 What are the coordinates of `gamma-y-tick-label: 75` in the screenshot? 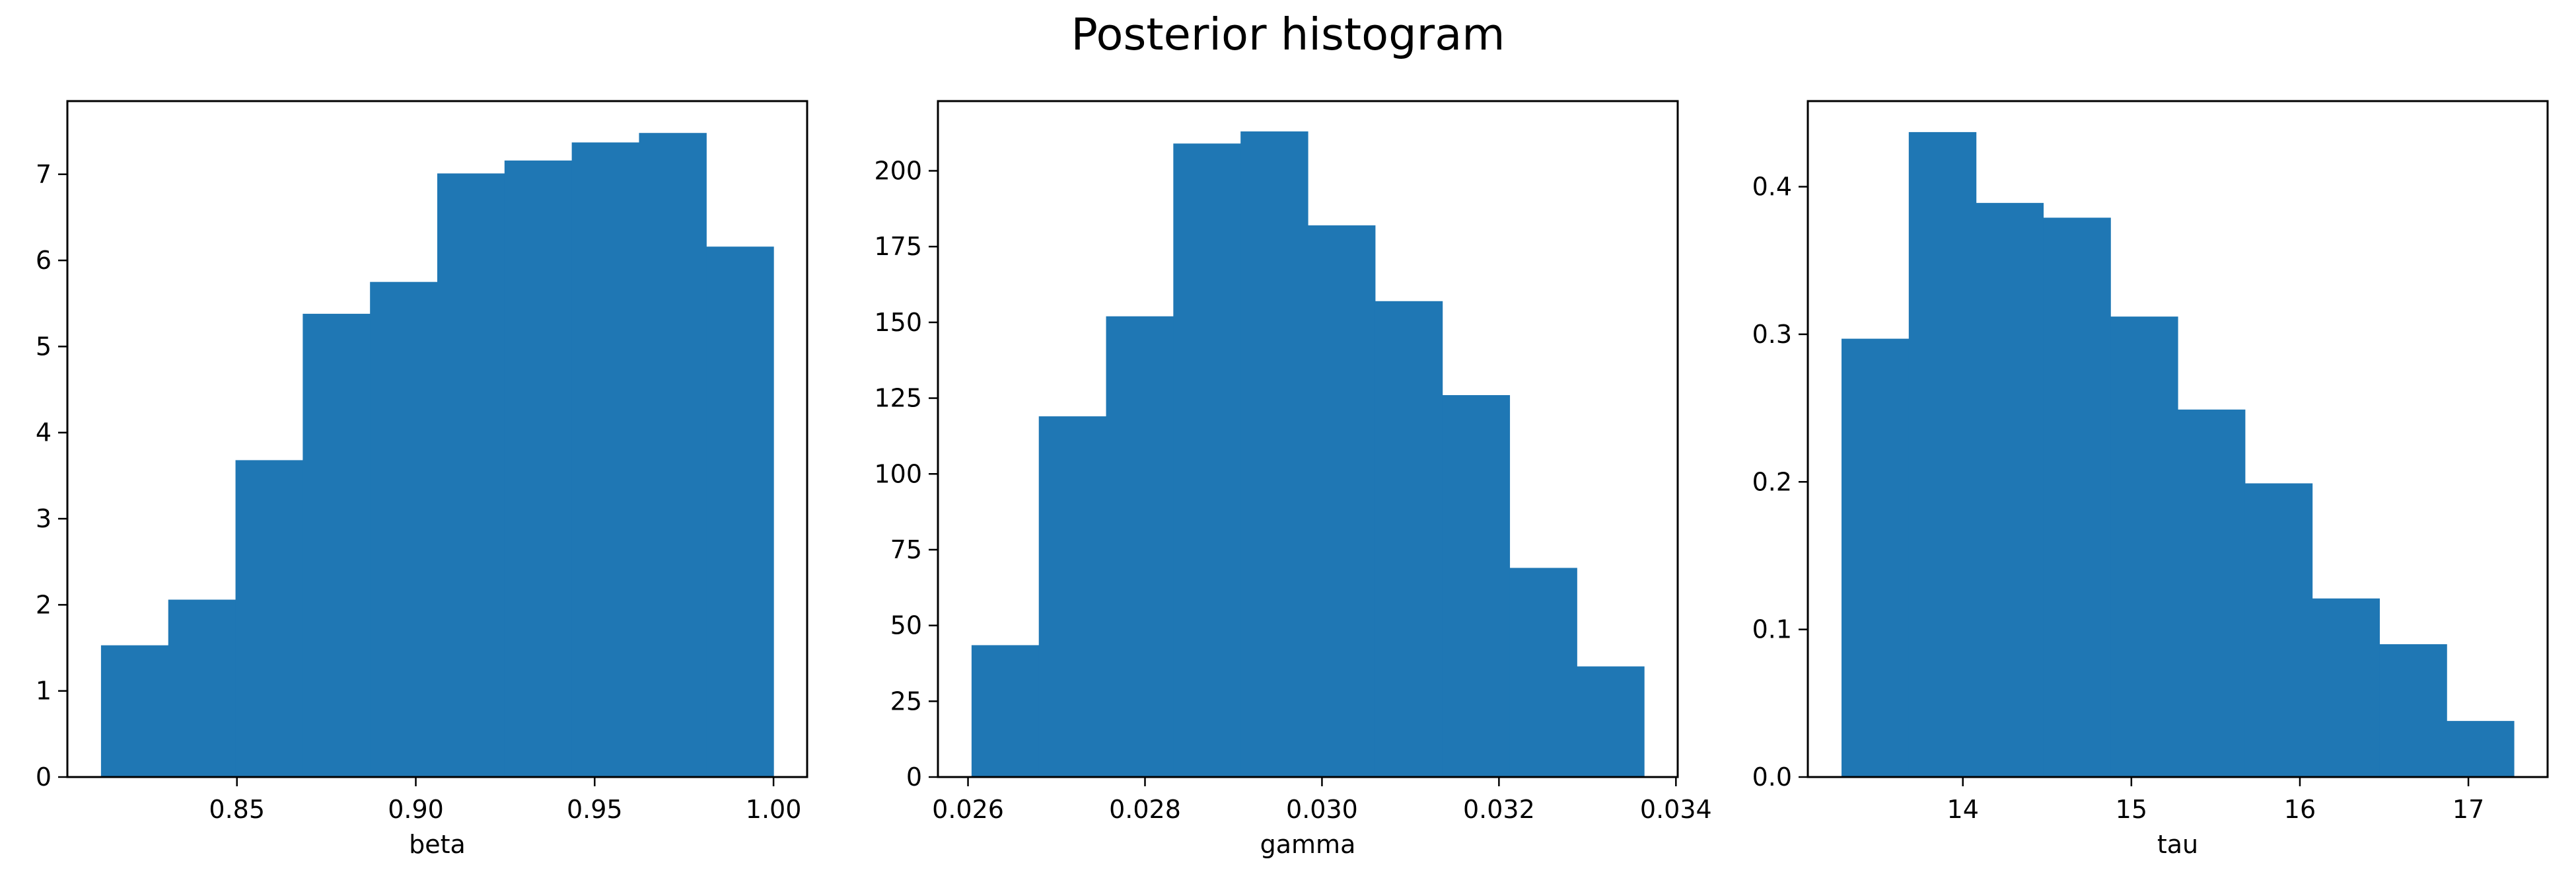 It's located at (906, 549).